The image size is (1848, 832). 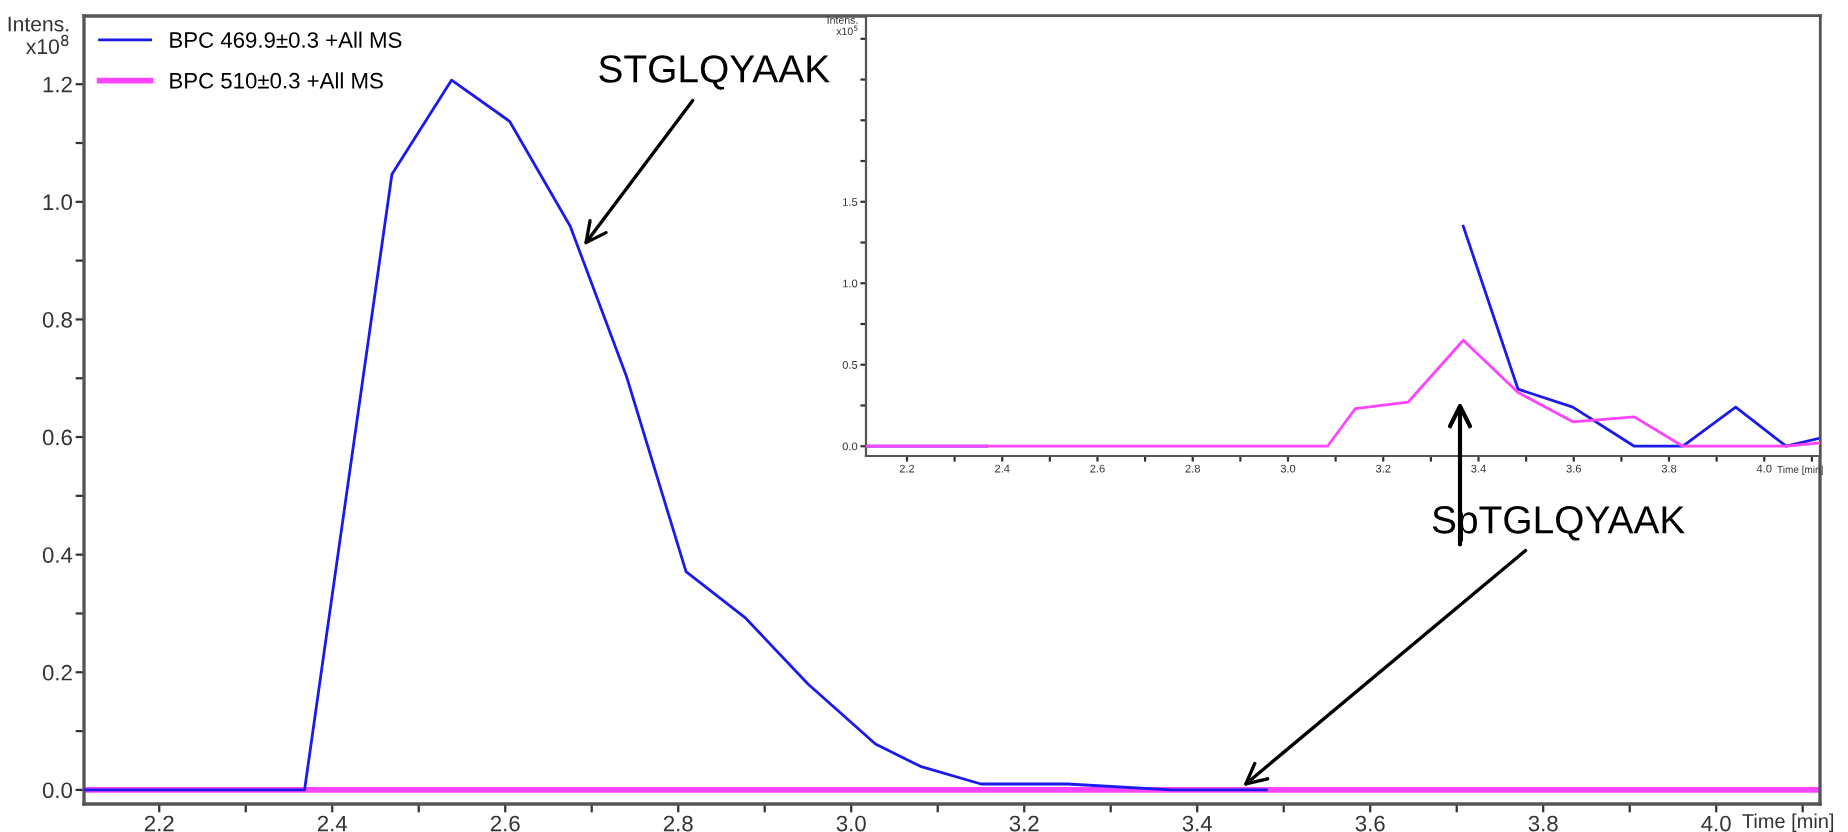 I want to click on x-tick-label: 3.4, so click(x=1197, y=823).